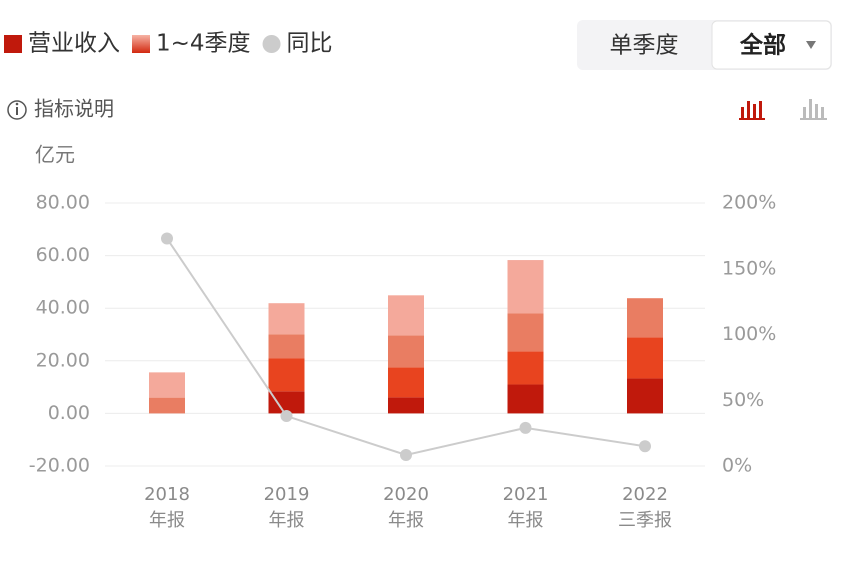 This screenshot has width=843, height=582. I want to click on x-tick-label: 2018, so click(167, 494).